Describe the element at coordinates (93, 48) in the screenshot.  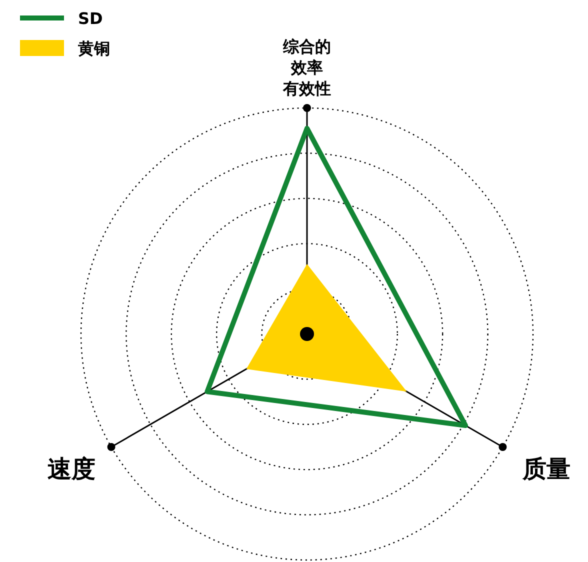
I see `legend-label: 黄铜` at that location.